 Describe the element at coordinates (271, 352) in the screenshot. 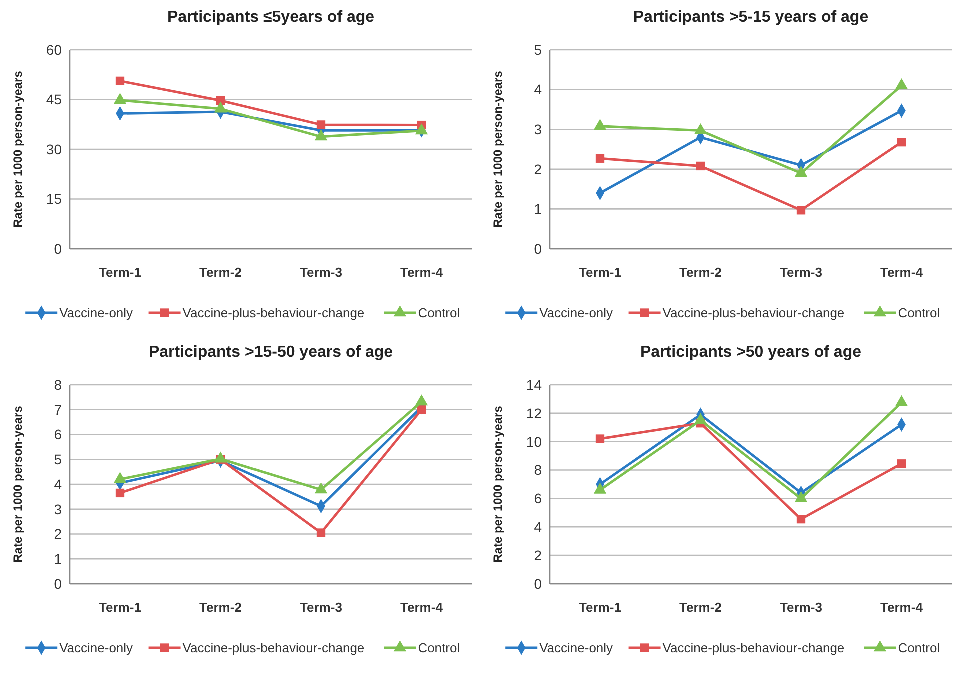

I see `chart-title: Participants >15-50 years of age` at that location.